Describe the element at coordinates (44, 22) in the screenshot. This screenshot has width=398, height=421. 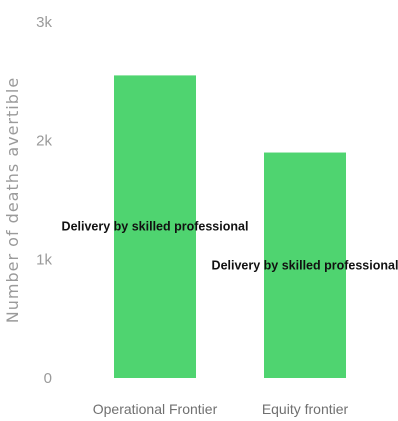
I see `y-tick-label: 3k` at that location.